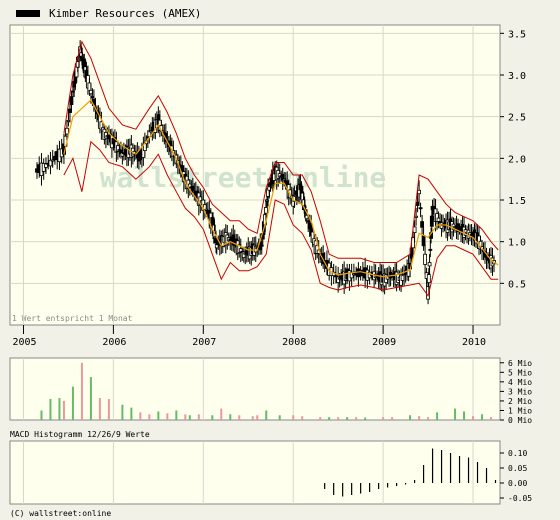 This screenshot has height=520, width=560. Describe the element at coordinates (517, 159) in the screenshot. I see `price-y-tick-label: 2.0` at that location.